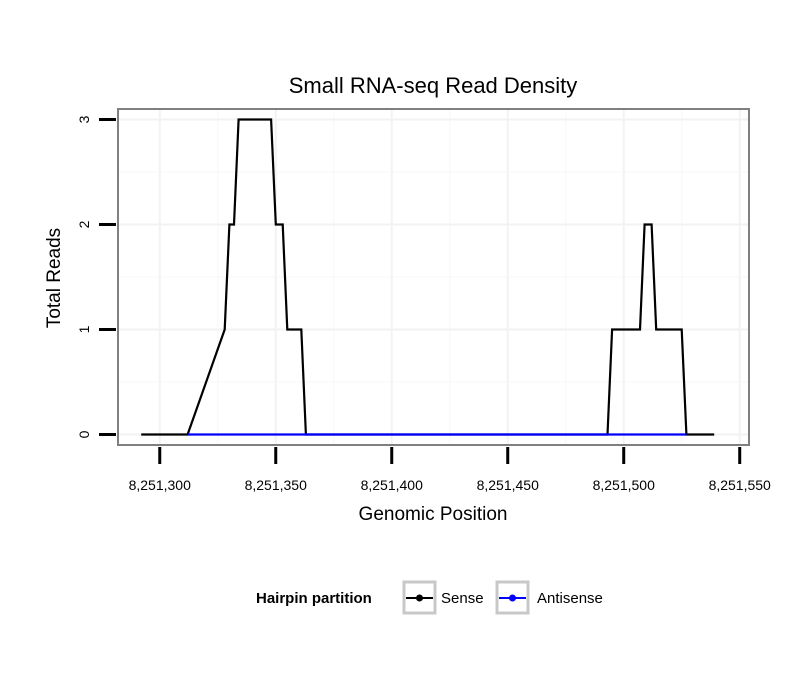  What do you see at coordinates (570, 598) in the screenshot?
I see `legend-label-antisense: Antisense` at bounding box center [570, 598].